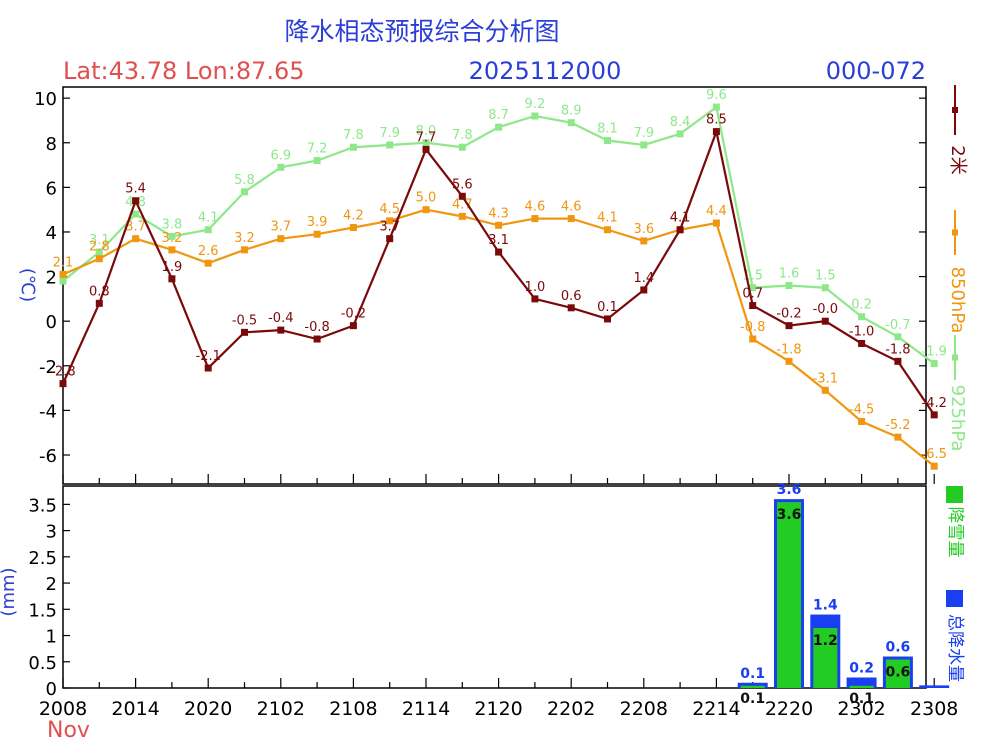  I want to click on snowfall-label: 1.2, so click(825, 641).